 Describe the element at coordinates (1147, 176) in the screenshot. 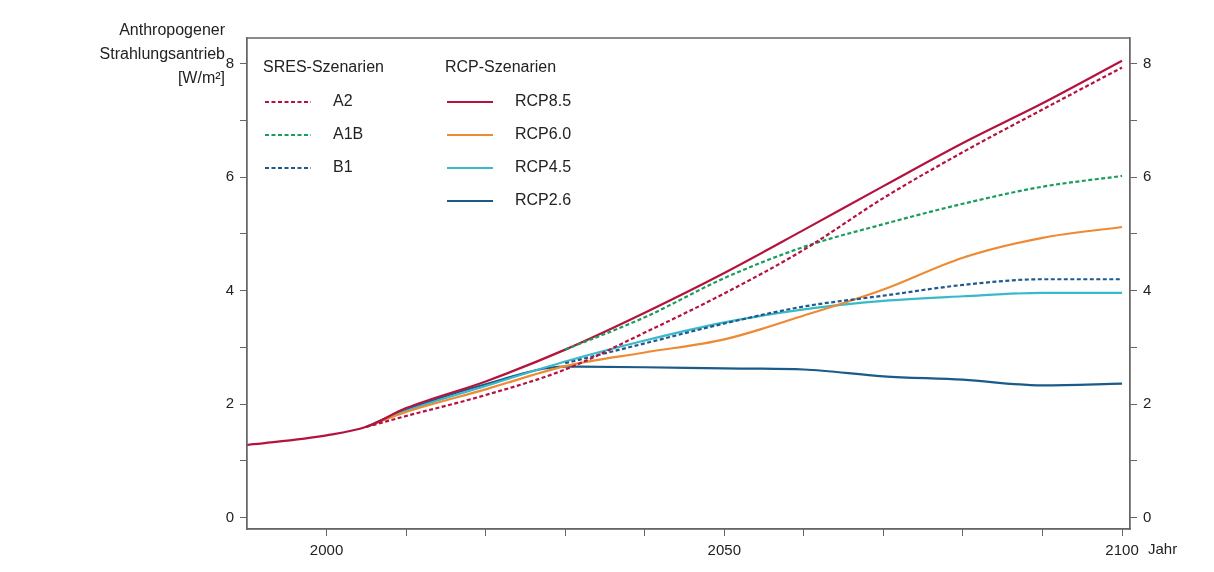

I see `y2-tick-label: 6` at that location.